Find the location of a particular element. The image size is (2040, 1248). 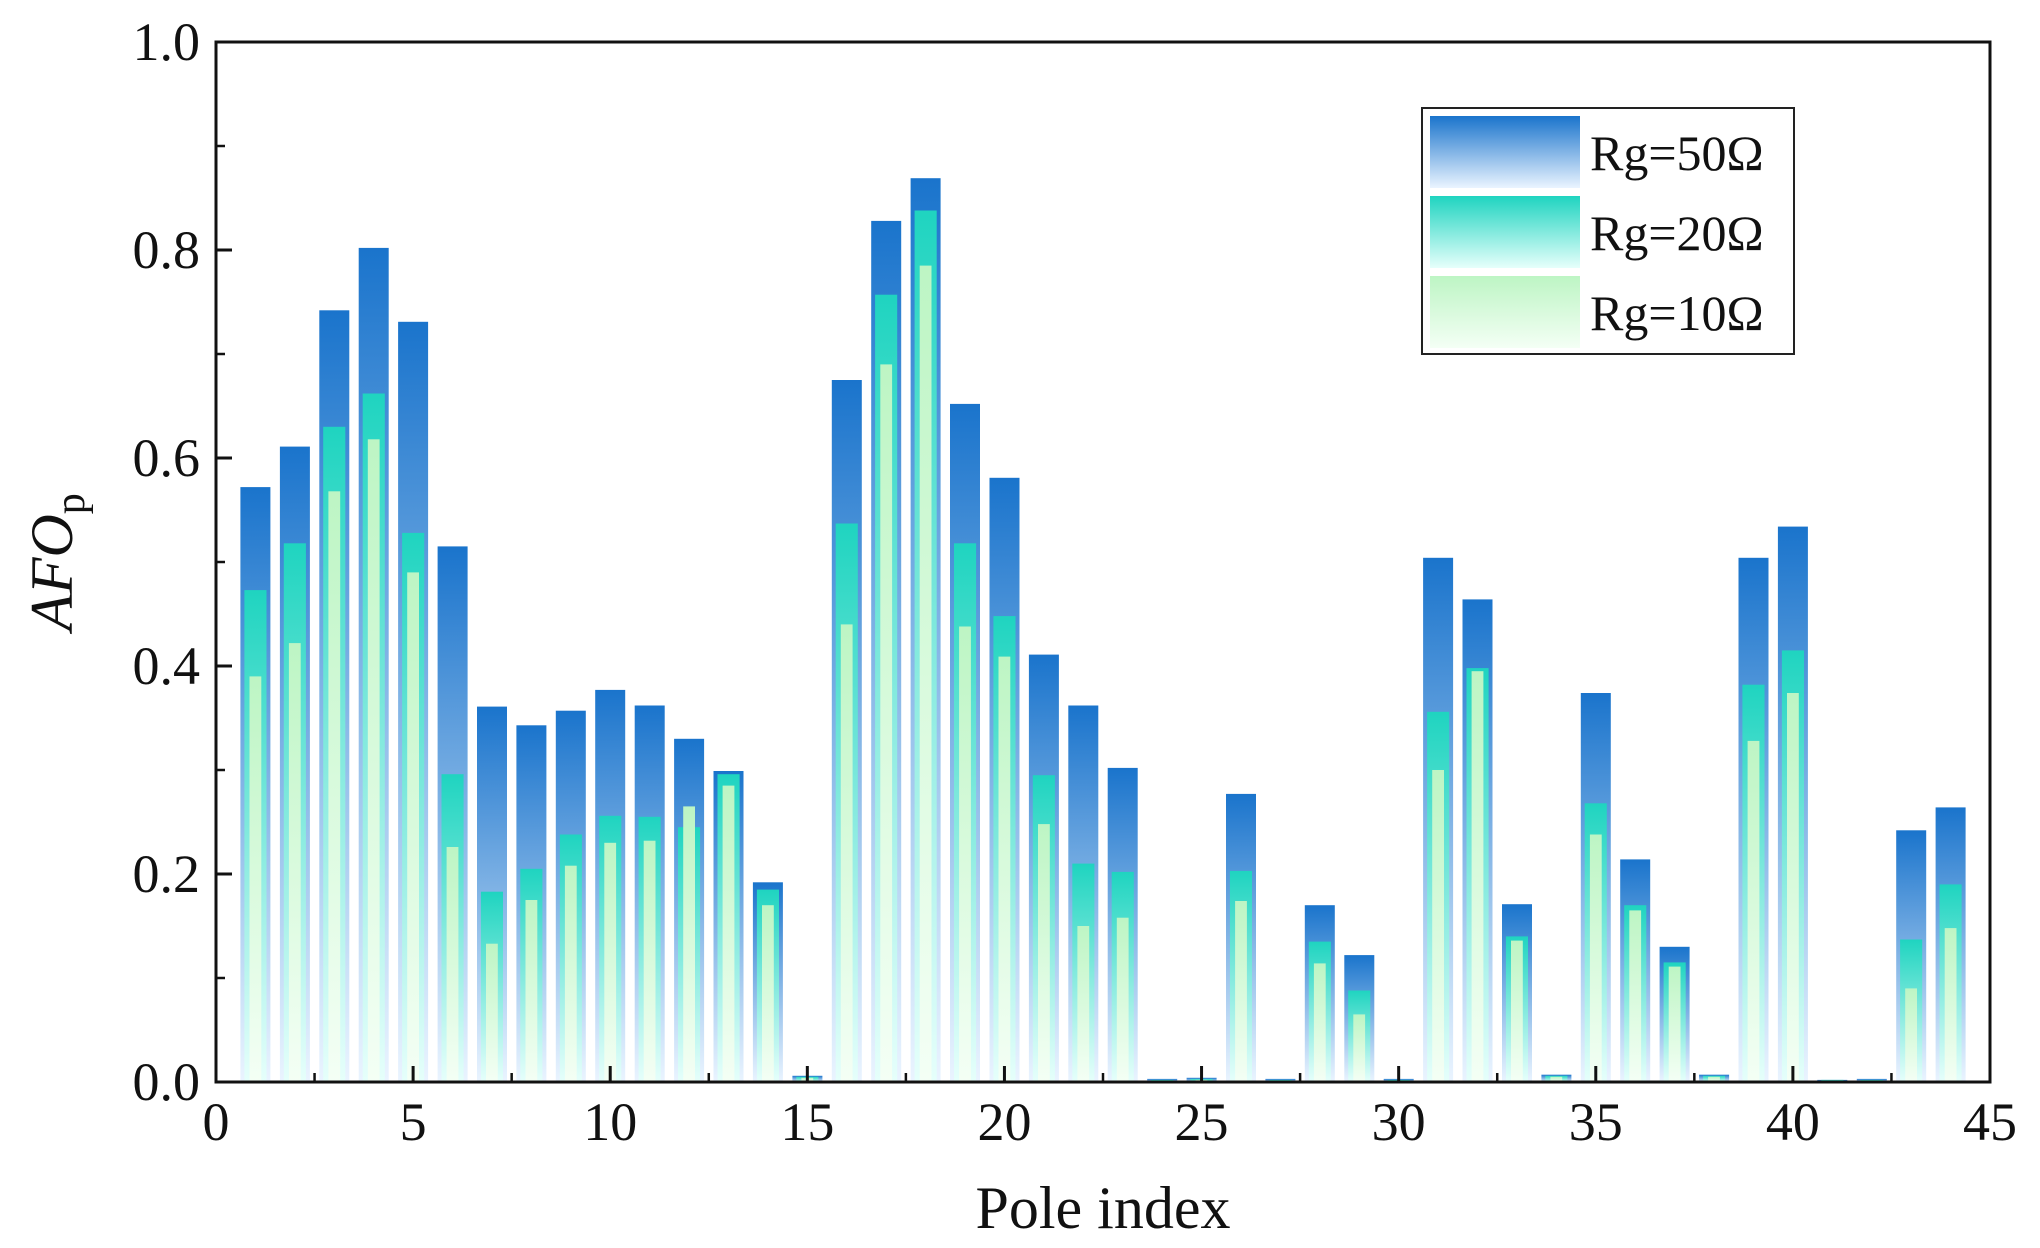

x-tick-label: 20 is located at coordinates (1004, 1122).